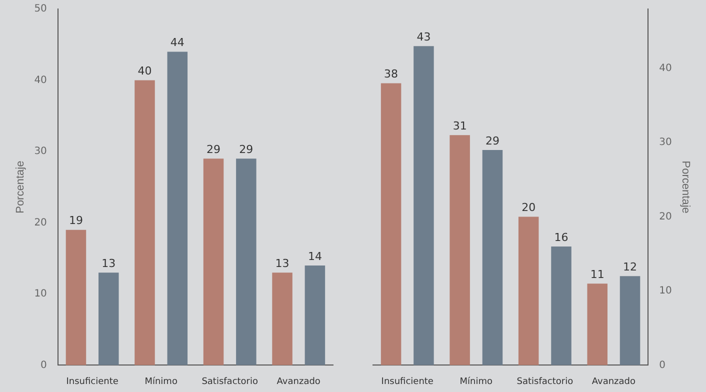 Image resolution: width=706 pixels, height=392 pixels. I want to click on data-label: 31, so click(459, 126).